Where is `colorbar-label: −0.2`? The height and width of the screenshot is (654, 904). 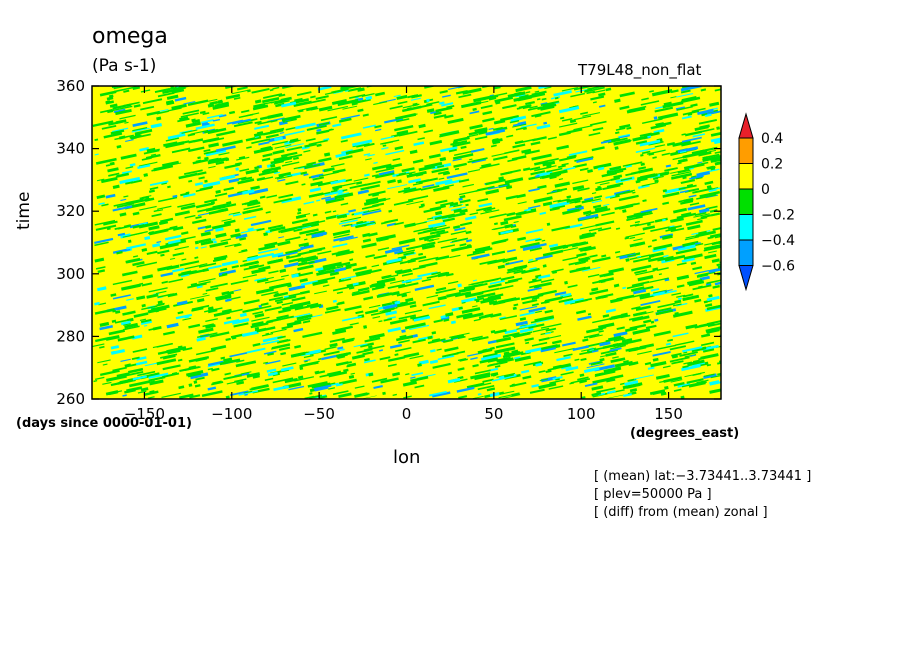
colorbar-label: −0.2 is located at coordinates (778, 216).